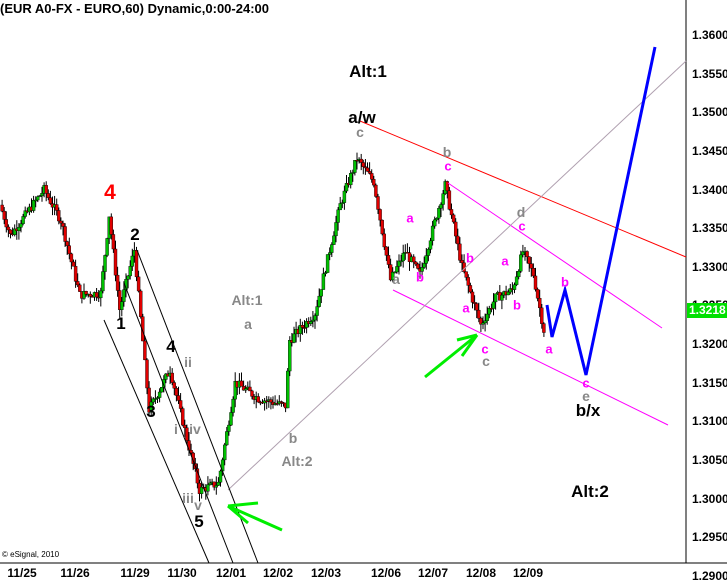 The width and height of the screenshot is (727, 583). Describe the element at coordinates (709, 460) in the screenshot. I see `y-tick-label: 1.3050` at that location.